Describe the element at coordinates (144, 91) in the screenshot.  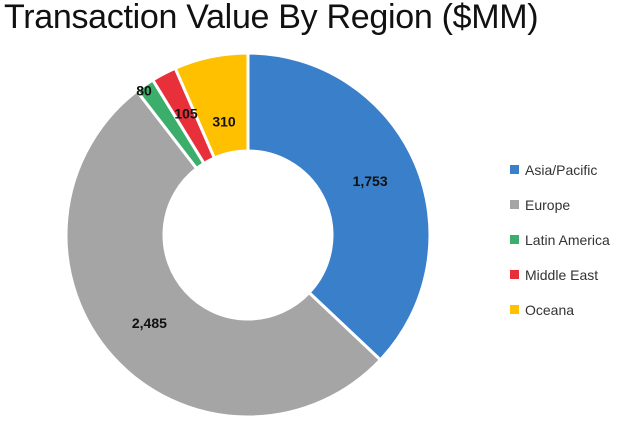
I see `data-label-latin-america: 80` at that location.